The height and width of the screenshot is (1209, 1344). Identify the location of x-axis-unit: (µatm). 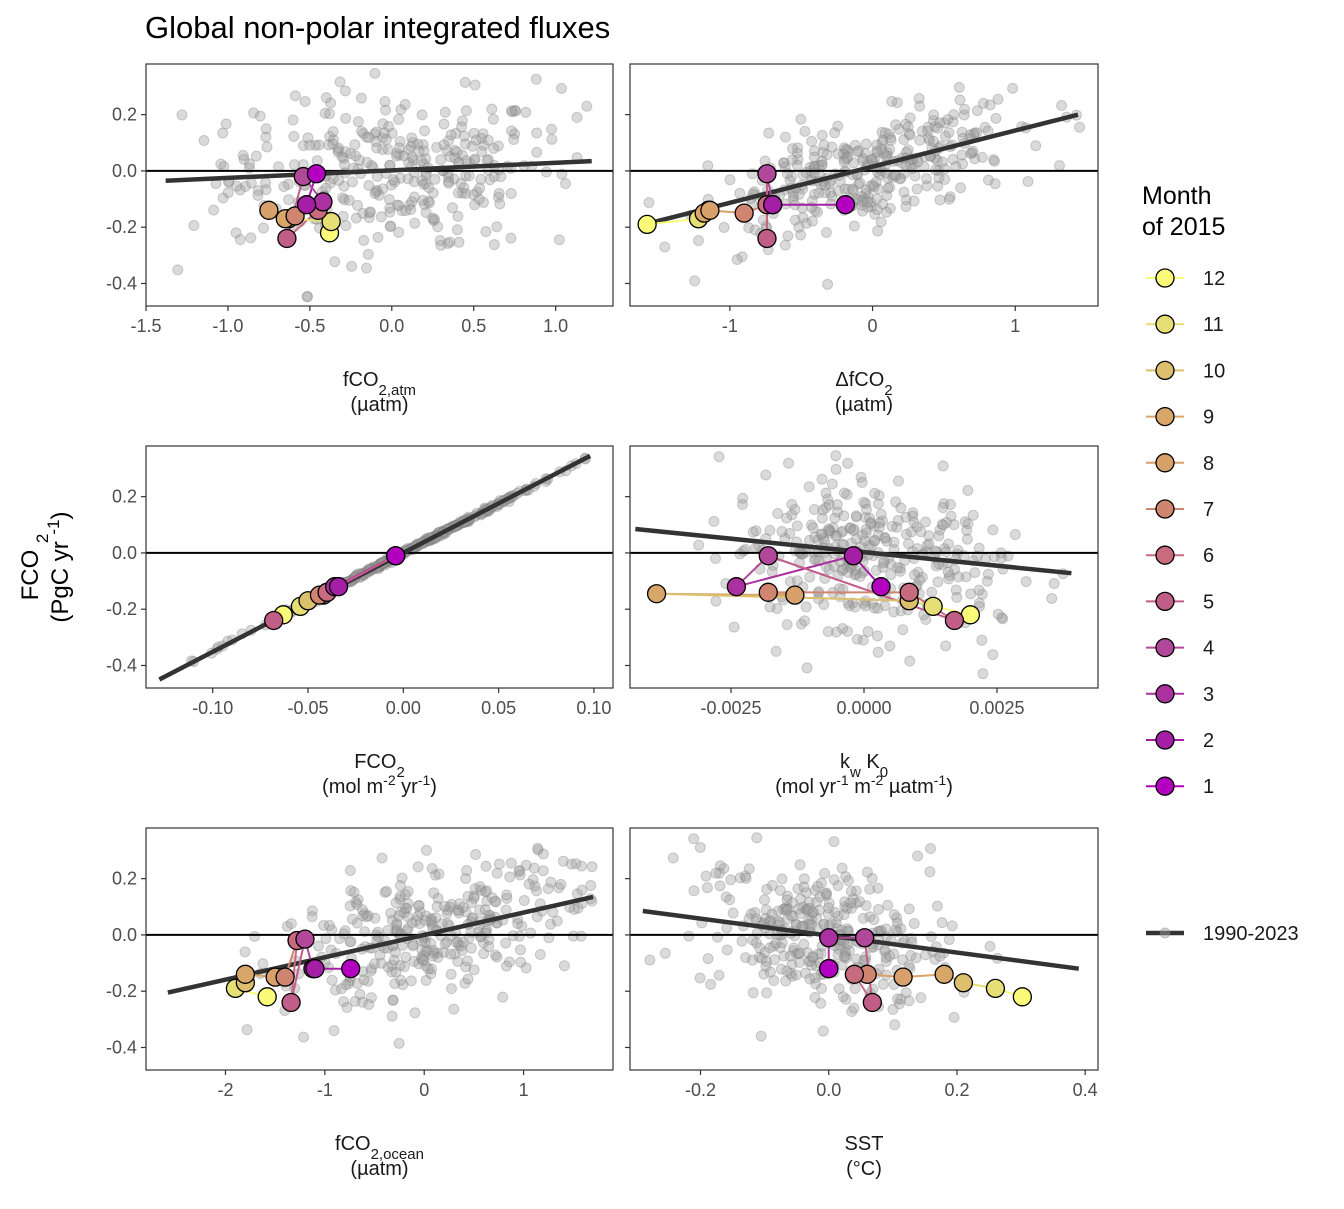
(864, 405).